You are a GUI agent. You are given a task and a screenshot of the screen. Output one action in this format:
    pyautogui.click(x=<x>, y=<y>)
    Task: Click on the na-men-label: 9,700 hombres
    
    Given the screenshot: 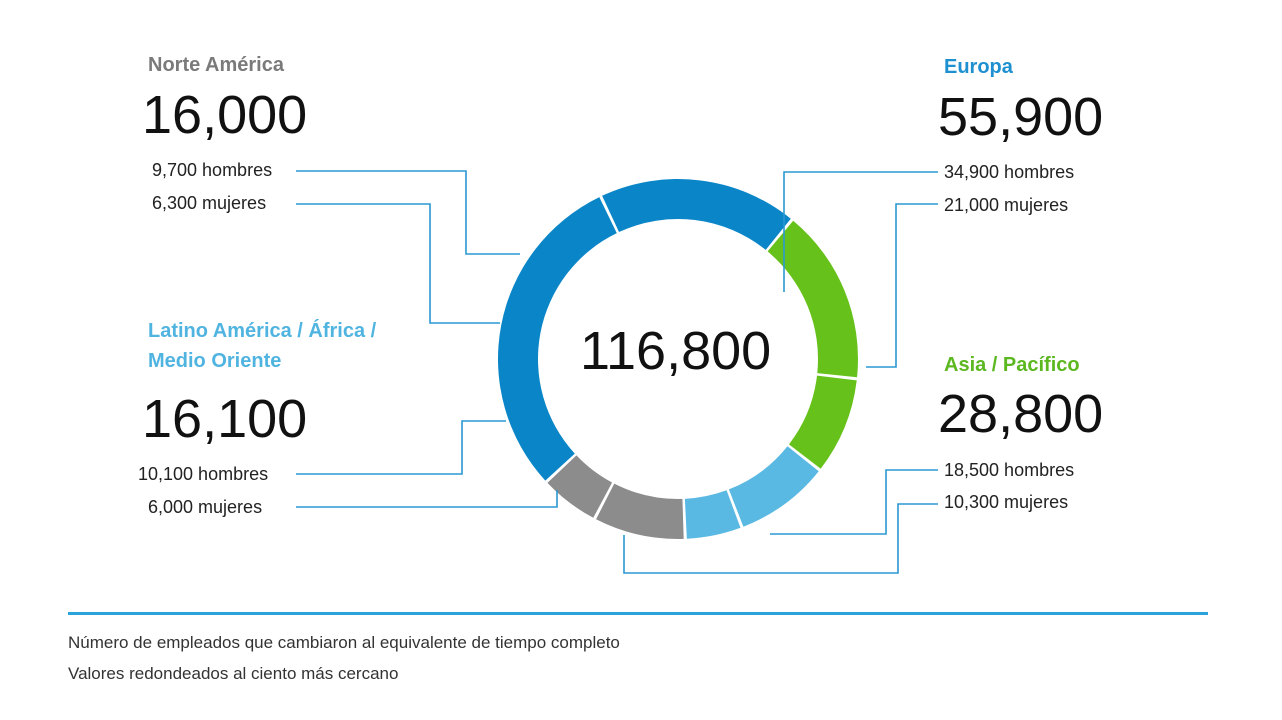 What is the action you would take?
    pyautogui.click(x=212, y=170)
    